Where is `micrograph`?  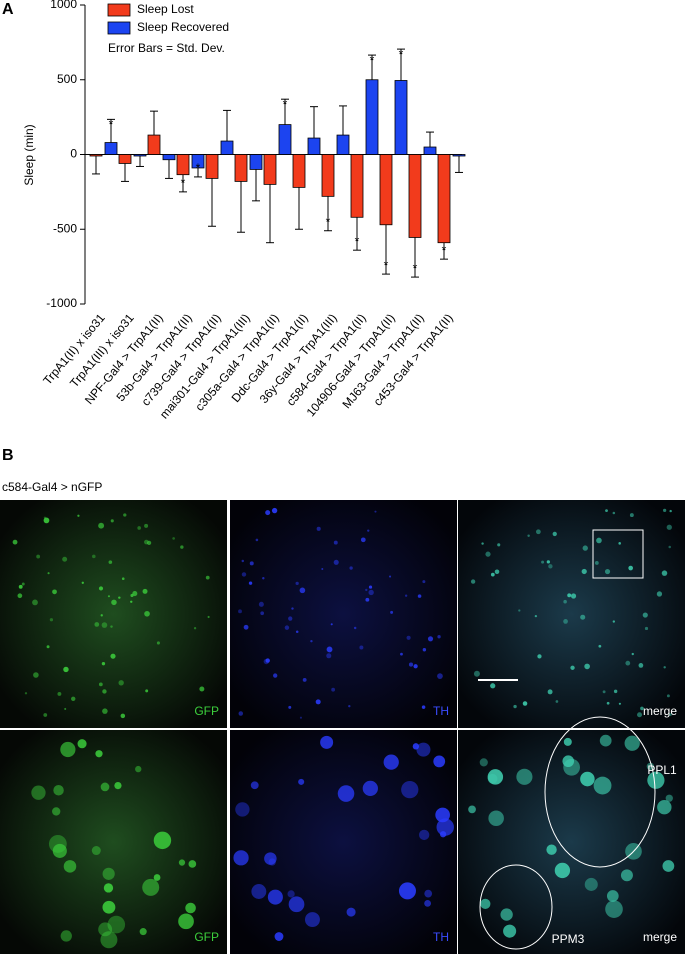
micrograph is located at coordinates (571, 614).